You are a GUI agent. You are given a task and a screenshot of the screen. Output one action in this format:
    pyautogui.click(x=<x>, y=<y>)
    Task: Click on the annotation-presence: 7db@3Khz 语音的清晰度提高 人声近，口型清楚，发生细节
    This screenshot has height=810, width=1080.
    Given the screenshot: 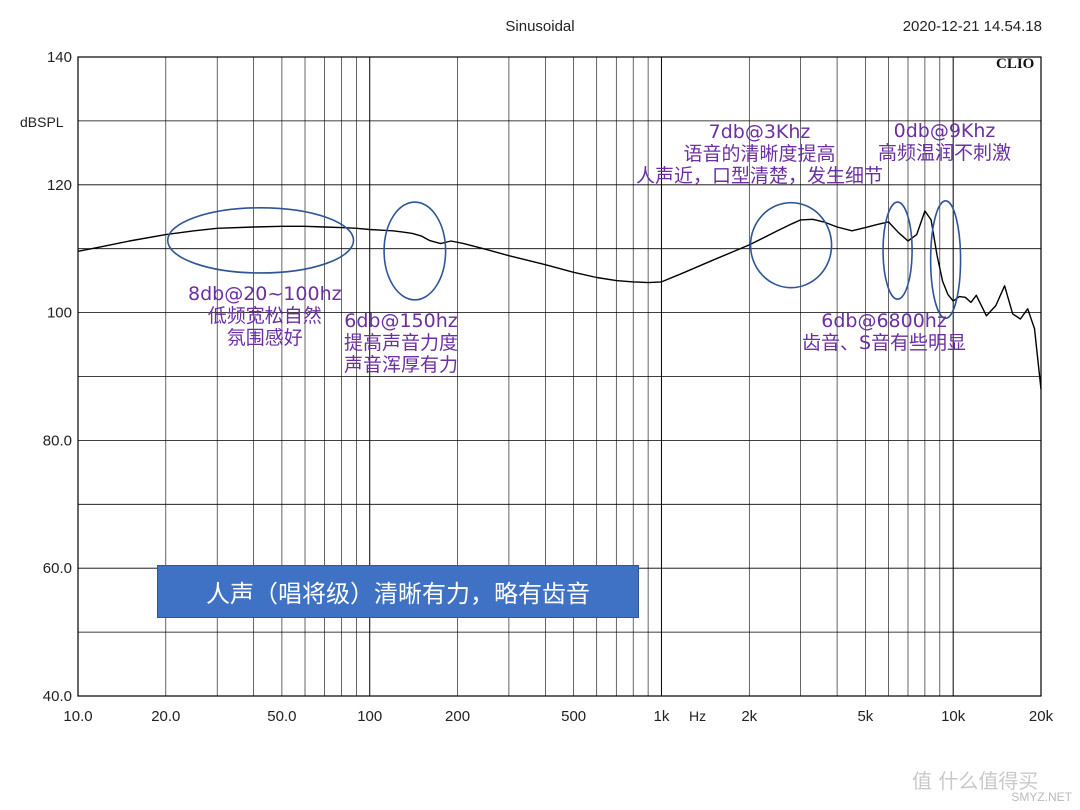 What is the action you would take?
    pyautogui.click(x=759, y=154)
    